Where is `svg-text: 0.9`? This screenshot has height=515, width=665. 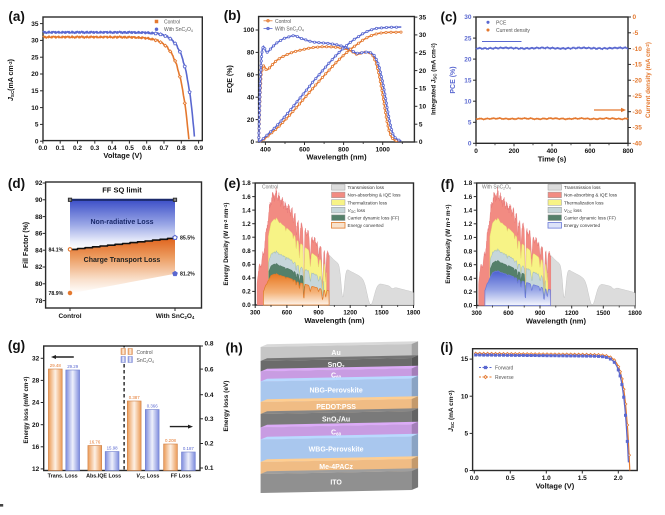 svg-text: 0.9 is located at coordinates (198, 148).